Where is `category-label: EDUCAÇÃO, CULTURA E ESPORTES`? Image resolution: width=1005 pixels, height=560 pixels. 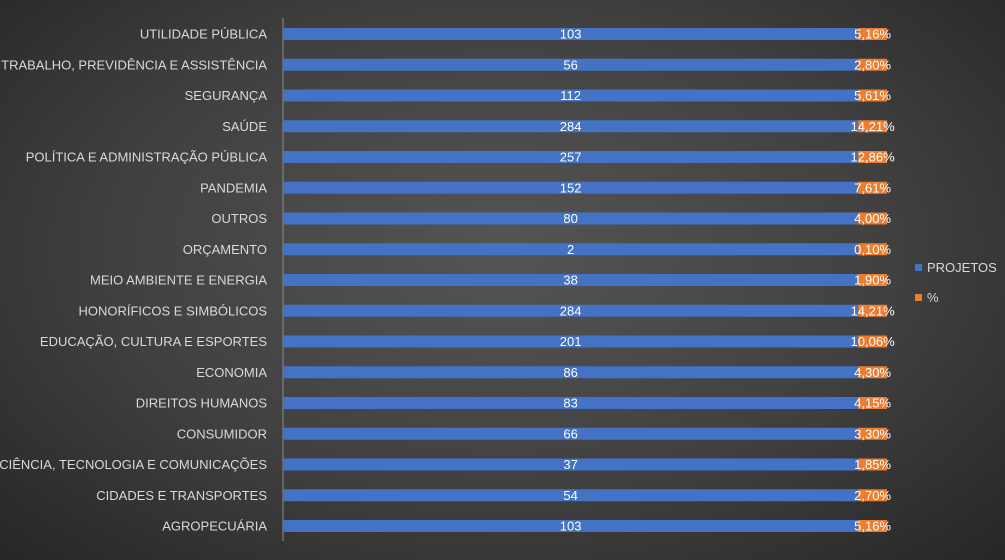
category-label: EDUCAÇÃO, CULTURA E ESPORTES is located at coordinates (153, 341).